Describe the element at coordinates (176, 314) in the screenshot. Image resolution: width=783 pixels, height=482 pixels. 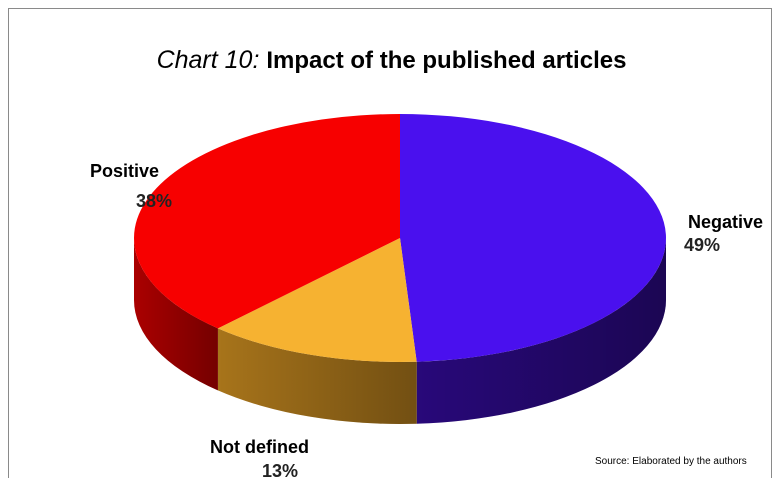
I see `pie-side-shade-positive` at that location.